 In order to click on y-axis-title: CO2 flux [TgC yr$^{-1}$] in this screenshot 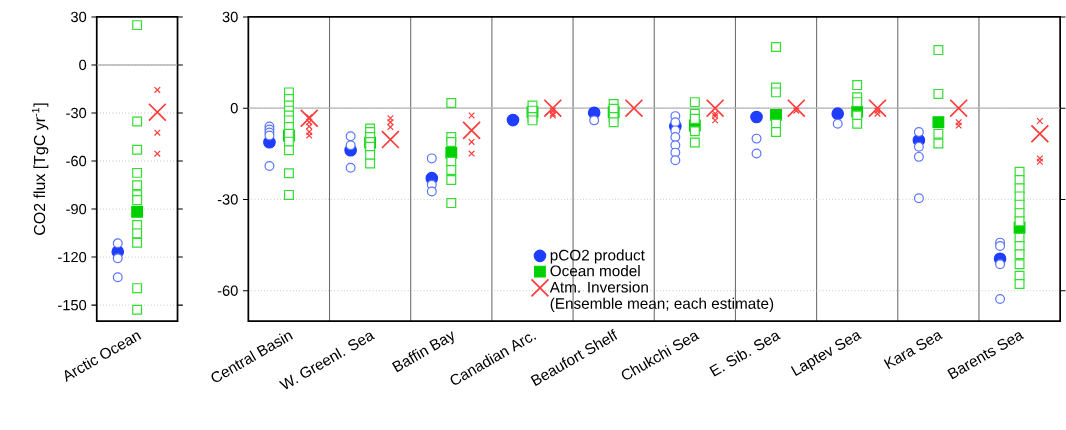, I will do `click(40, 169)`.